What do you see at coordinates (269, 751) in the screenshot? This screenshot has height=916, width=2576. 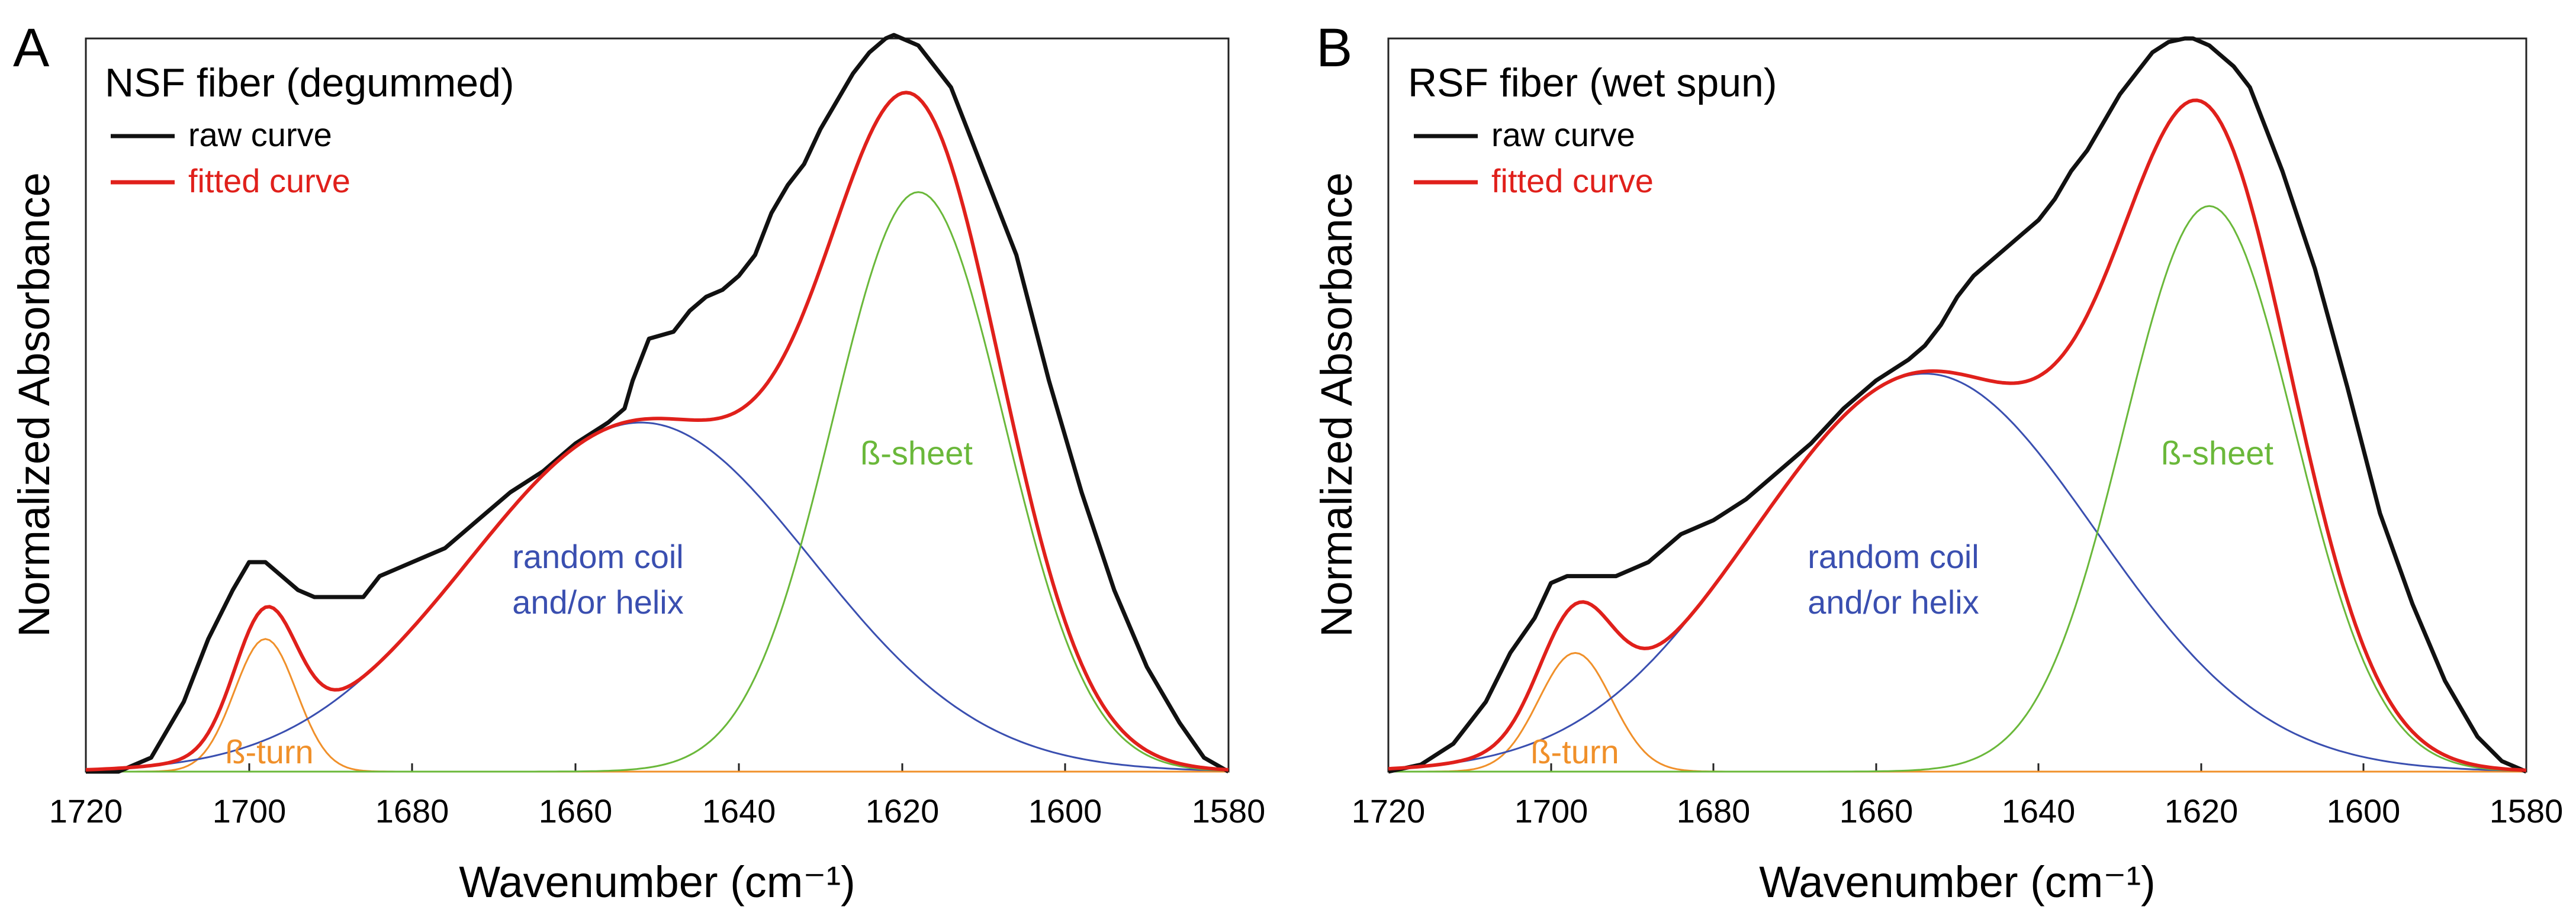 I see `panel-a-annotation-turn: ß-turn` at bounding box center [269, 751].